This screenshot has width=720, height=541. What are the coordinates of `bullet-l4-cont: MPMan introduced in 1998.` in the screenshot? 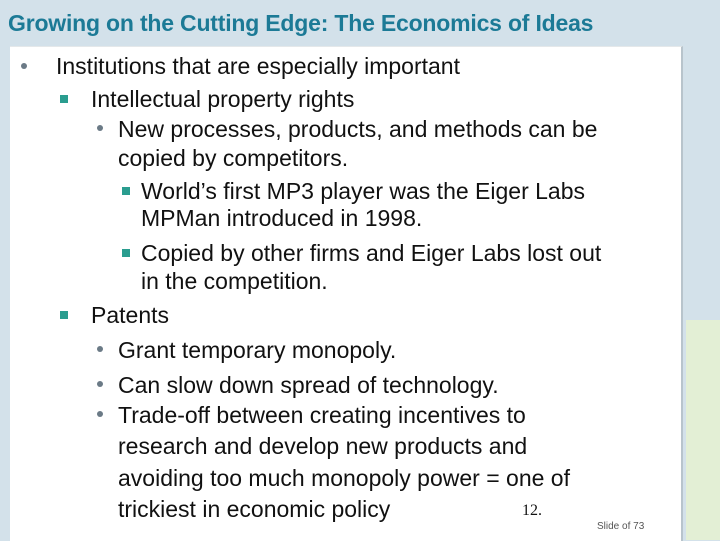 It's located at (282, 218).